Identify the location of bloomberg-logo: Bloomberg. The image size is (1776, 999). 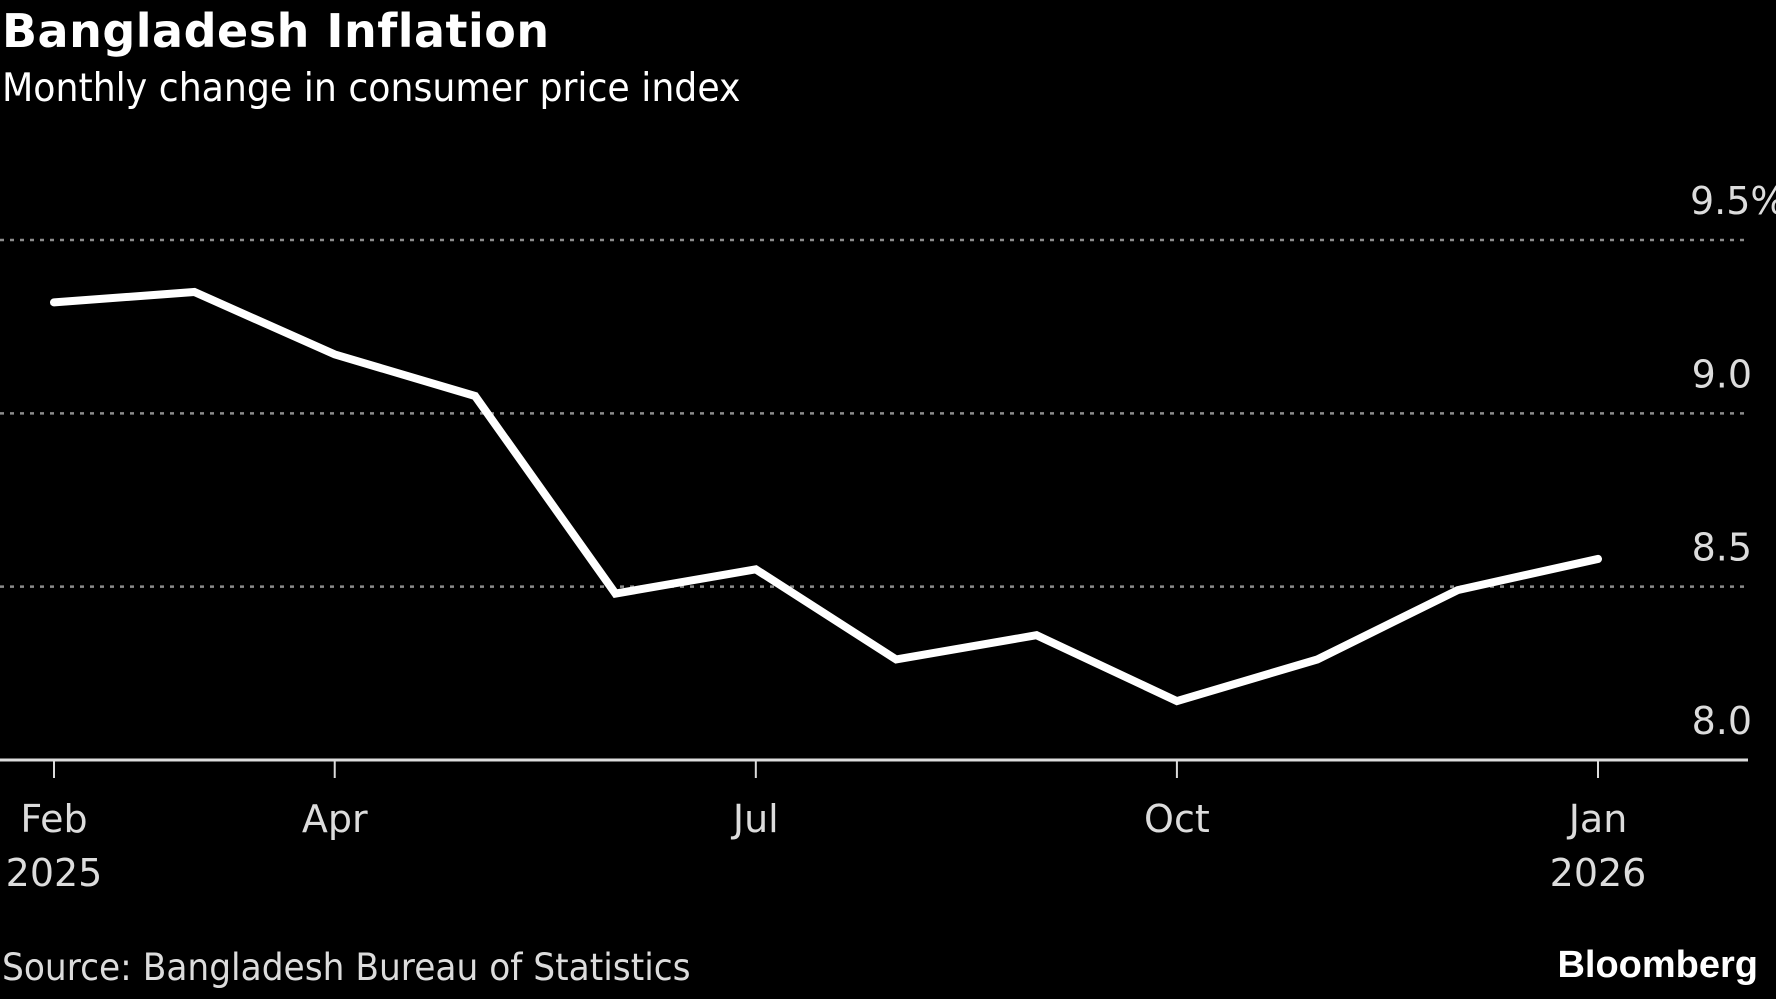
(1657, 965).